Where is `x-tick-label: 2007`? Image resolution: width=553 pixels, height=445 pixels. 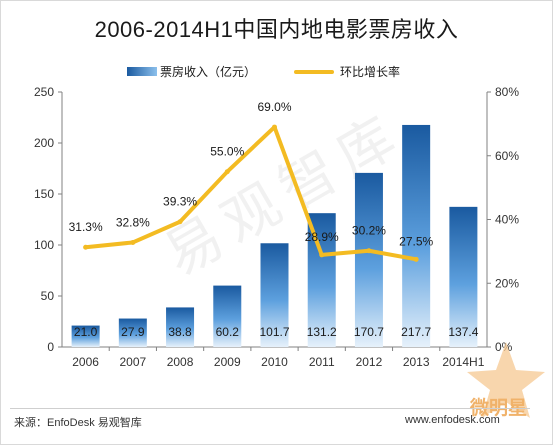 x-tick-label: 2007 is located at coordinates (132, 362).